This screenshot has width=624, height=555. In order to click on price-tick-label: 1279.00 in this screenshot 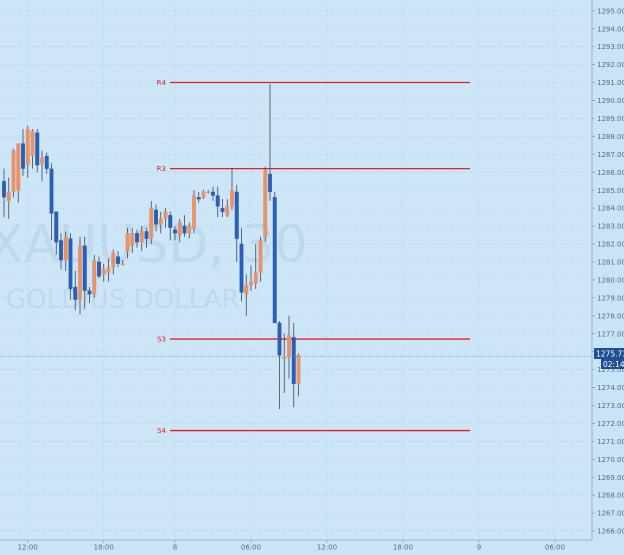, I will do `click(610, 298)`.